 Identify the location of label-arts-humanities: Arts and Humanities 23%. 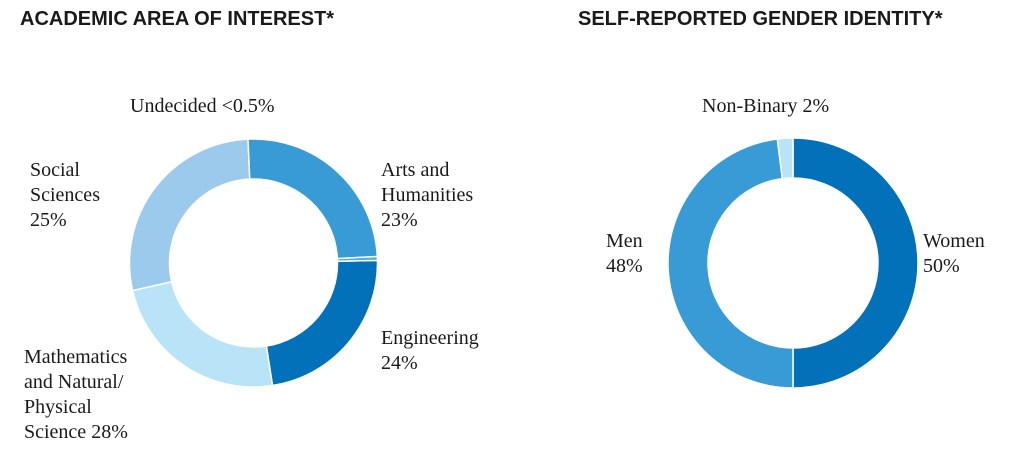
(427, 195).